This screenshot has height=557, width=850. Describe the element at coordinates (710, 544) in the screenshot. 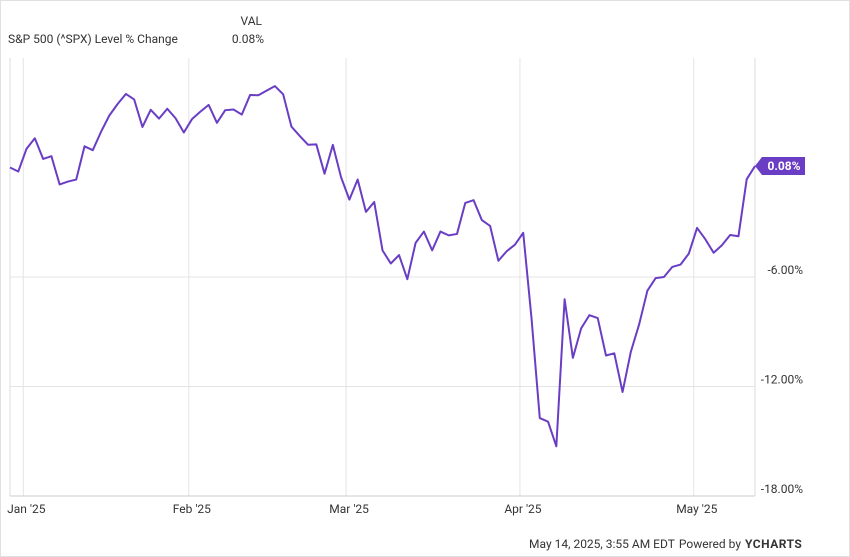

I see `credit: Powered by` at that location.